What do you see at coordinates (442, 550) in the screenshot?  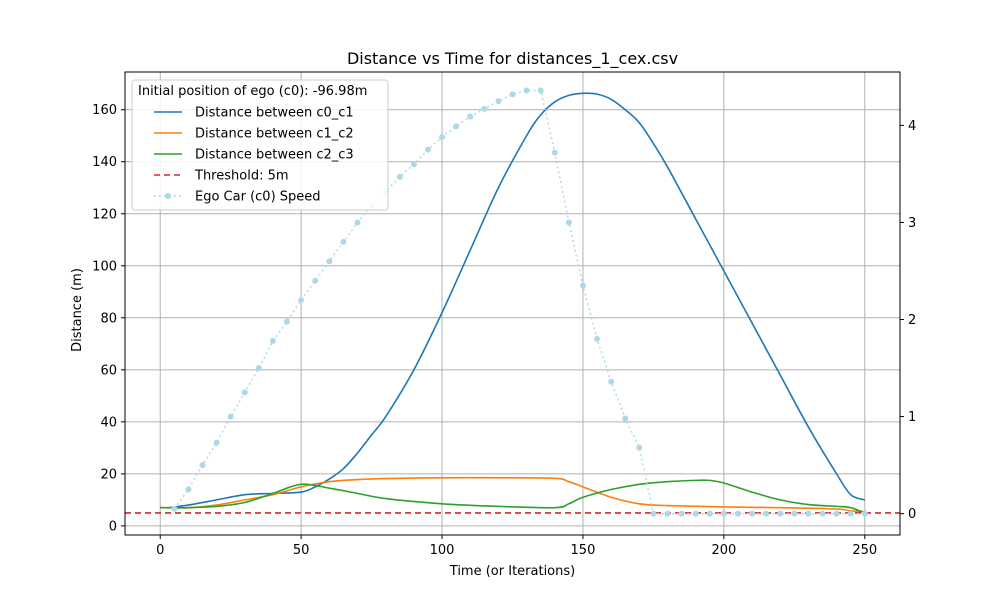 I see `x-tick-label: 100` at bounding box center [442, 550].